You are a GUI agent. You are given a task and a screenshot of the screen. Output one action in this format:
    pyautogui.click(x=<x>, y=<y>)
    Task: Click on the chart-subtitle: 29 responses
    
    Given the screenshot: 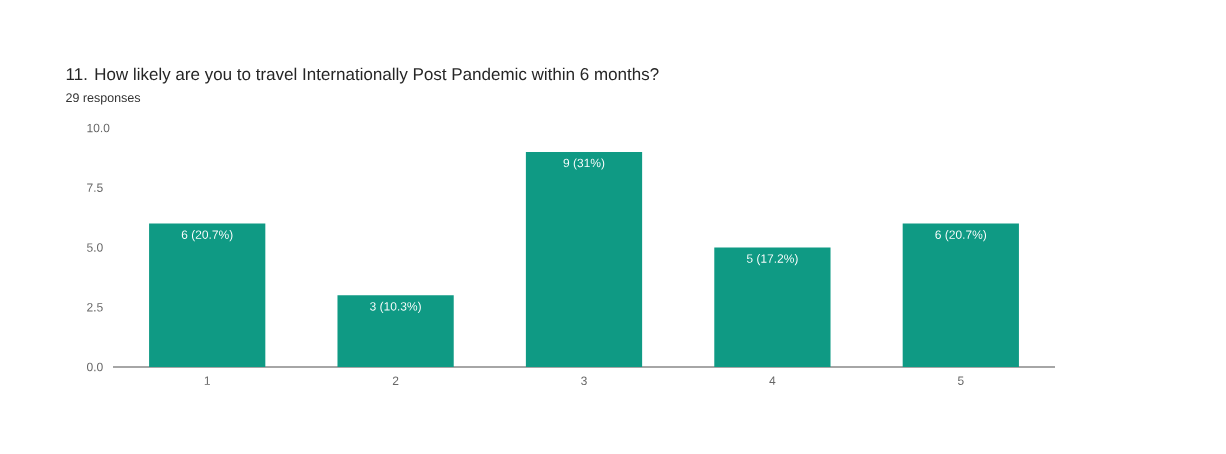 What is the action you would take?
    pyautogui.click(x=103, y=99)
    